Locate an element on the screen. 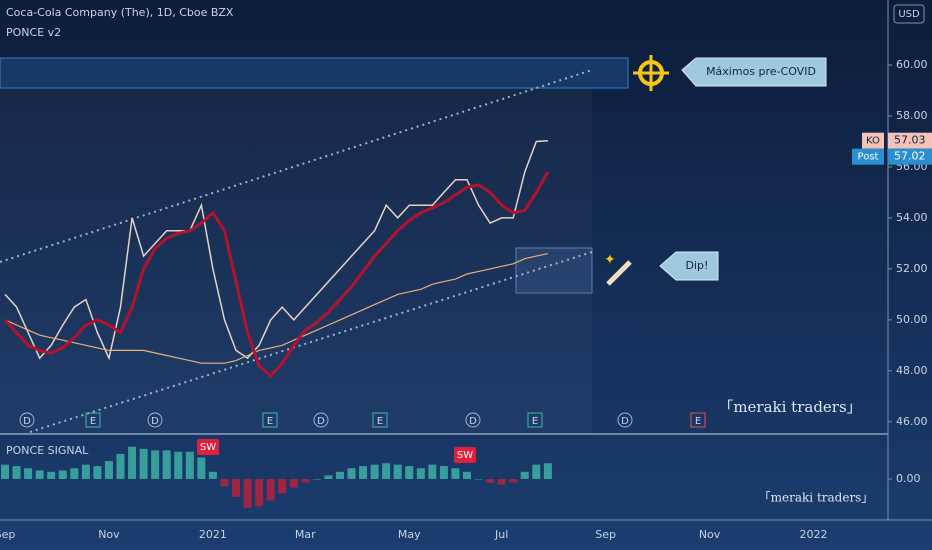  x-tick-label: 2022 is located at coordinates (814, 534).